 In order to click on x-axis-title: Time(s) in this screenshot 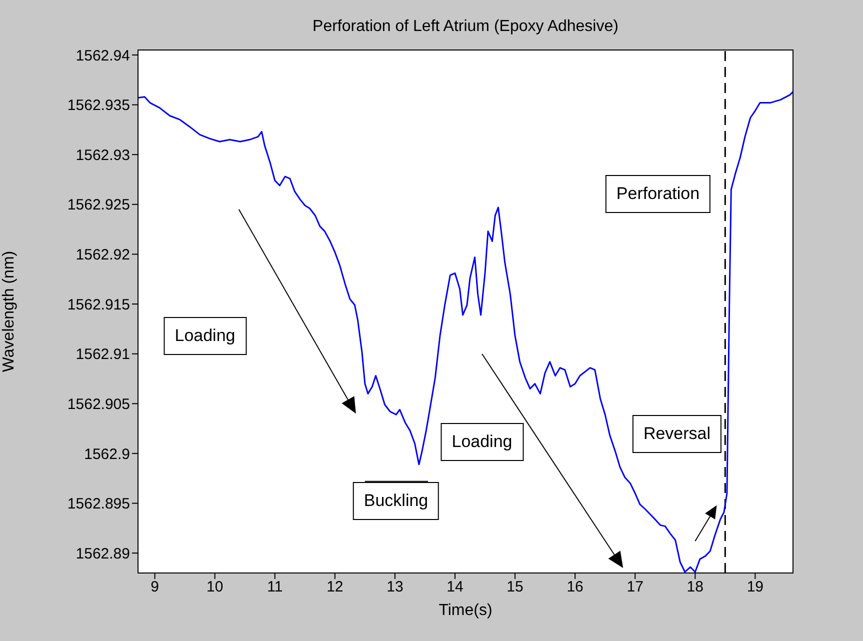, I will do `click(465, 610)`.